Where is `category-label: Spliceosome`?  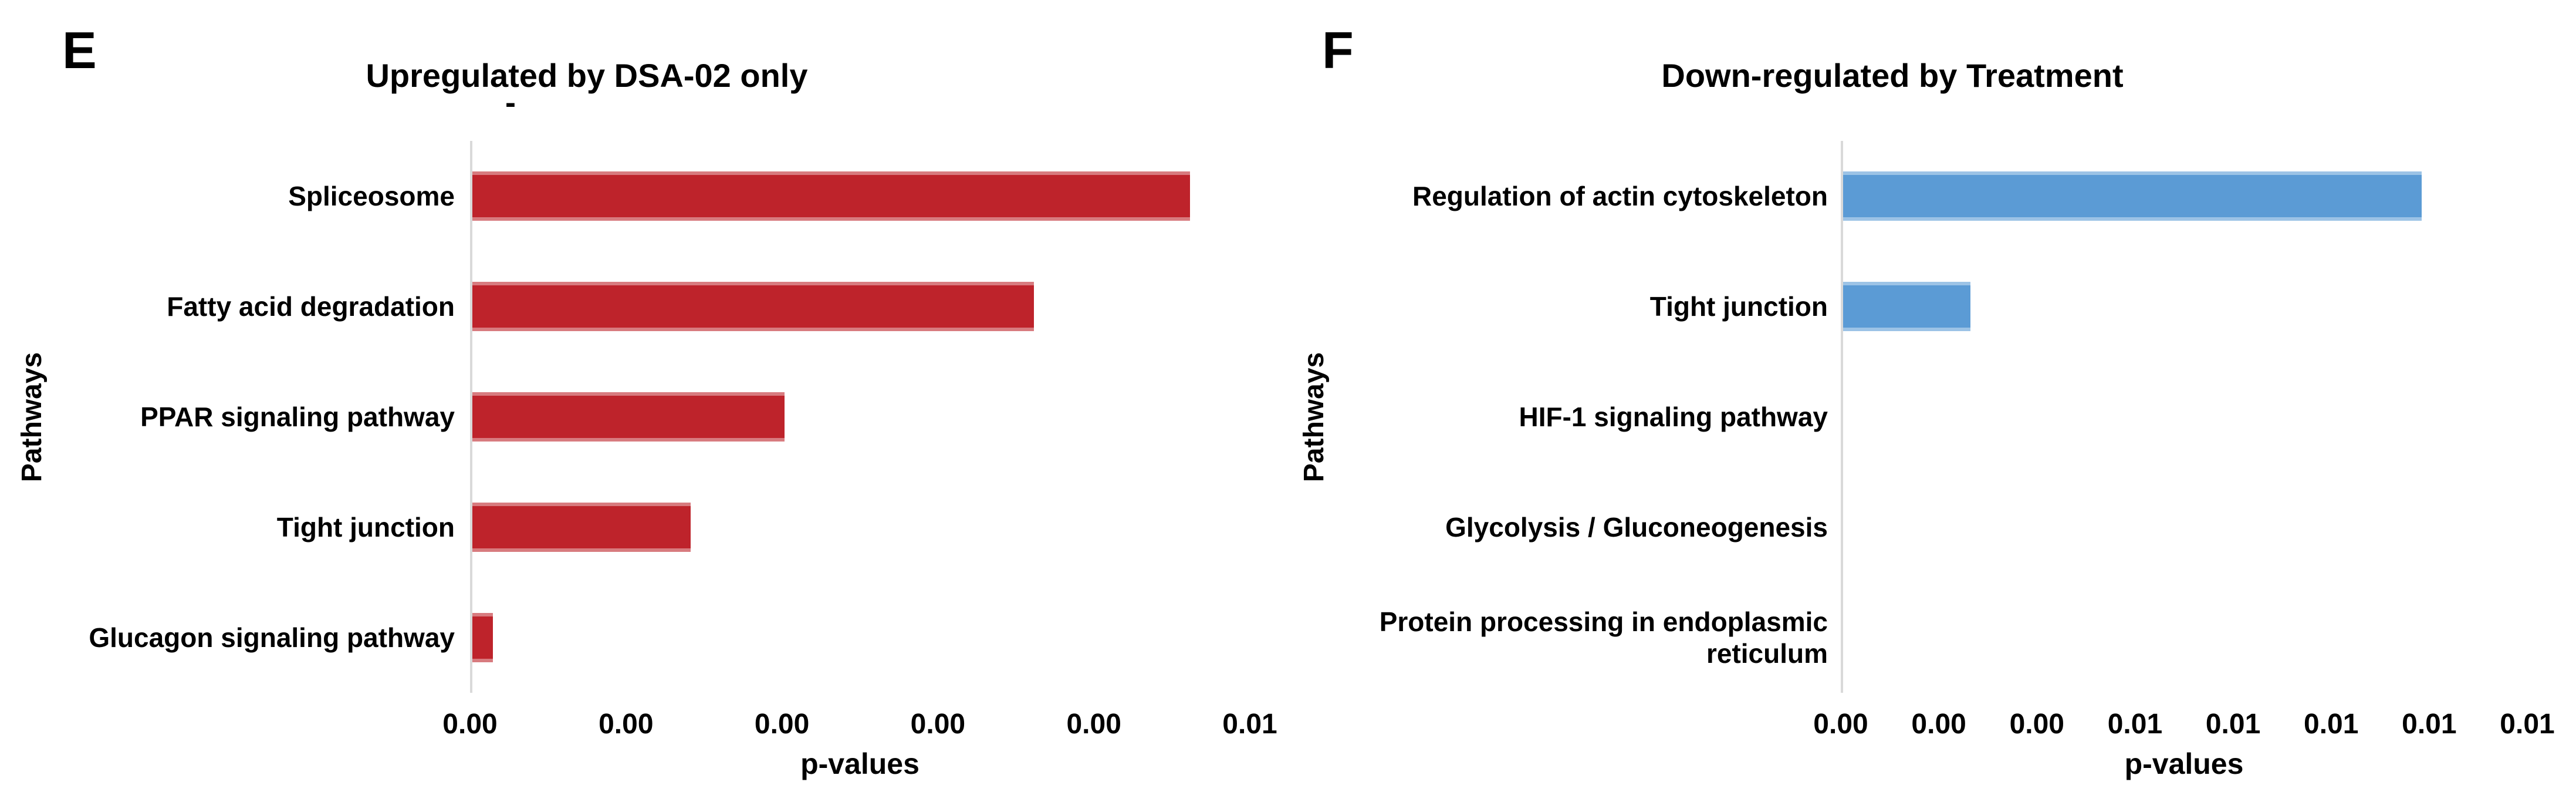 category-label: Spliceosome is located at coordinates (371, 195).